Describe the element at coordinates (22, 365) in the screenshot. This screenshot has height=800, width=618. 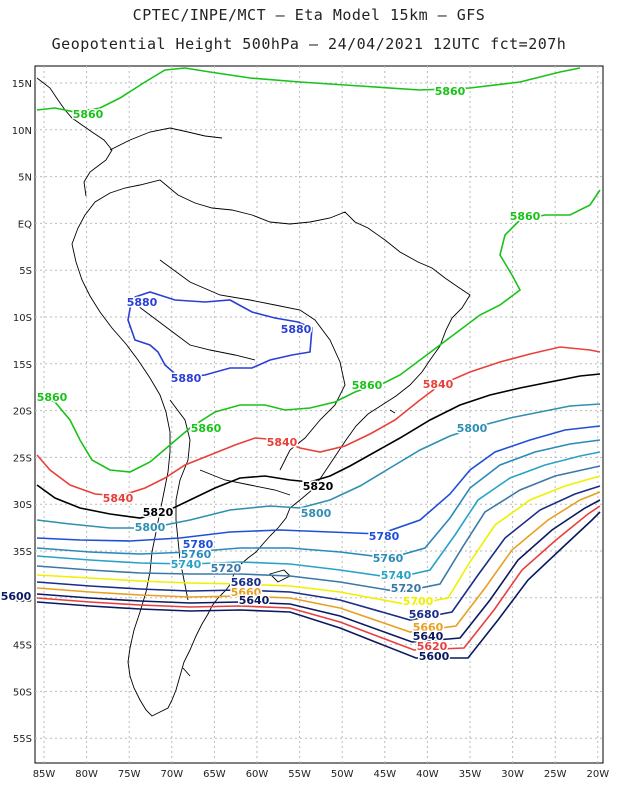
I see `lat-label: 15S` at that location.